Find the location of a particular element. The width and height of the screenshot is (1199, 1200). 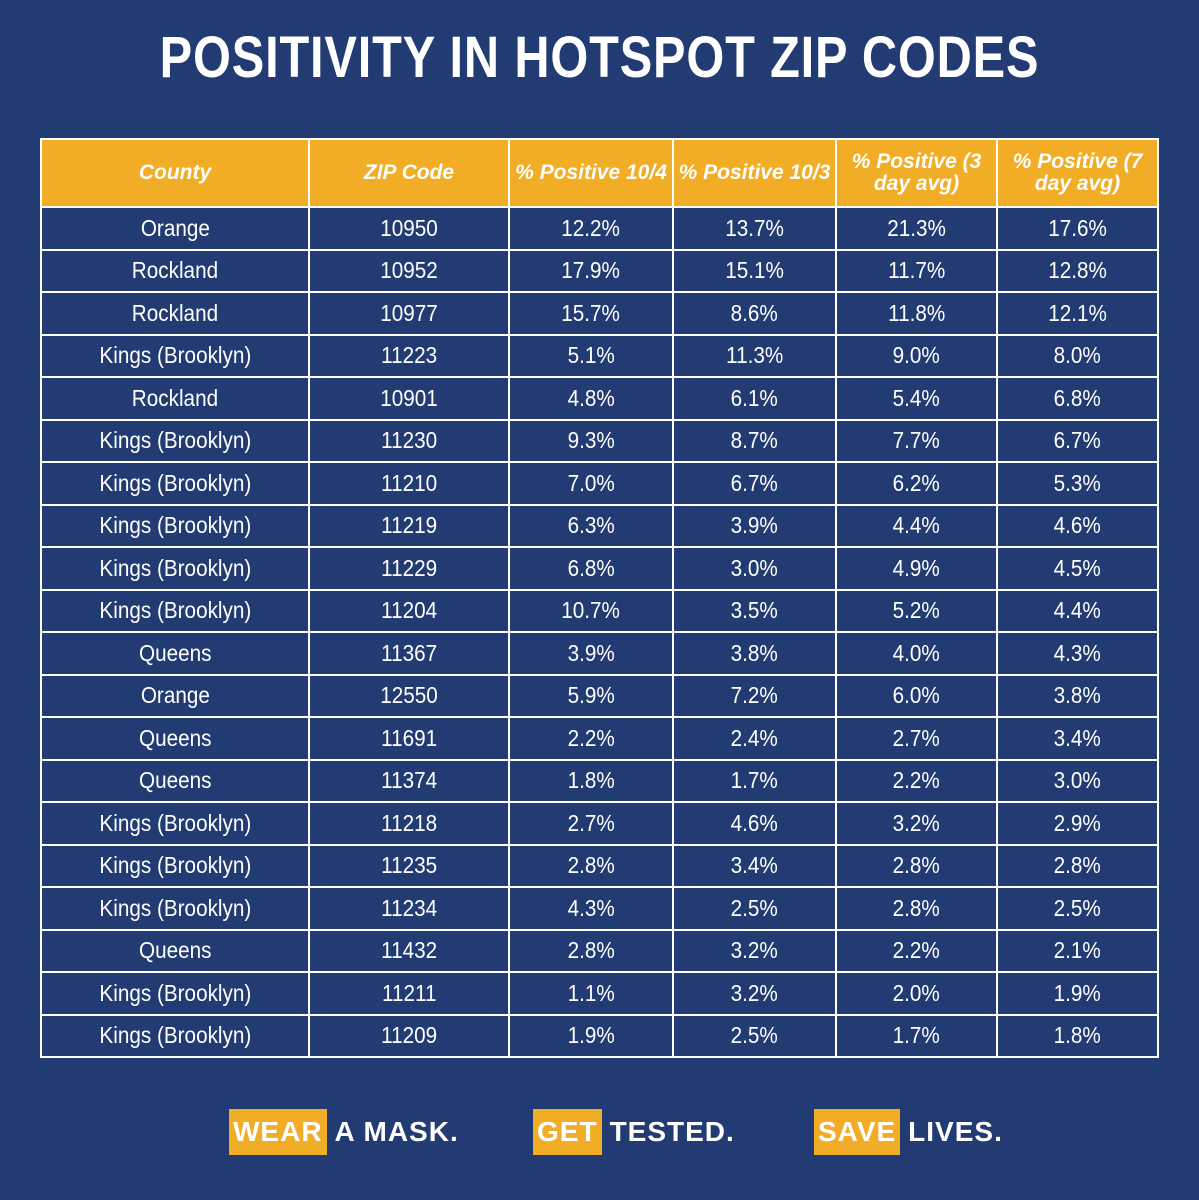

cell-value: 8.6% is located at coordinates (754, 312).